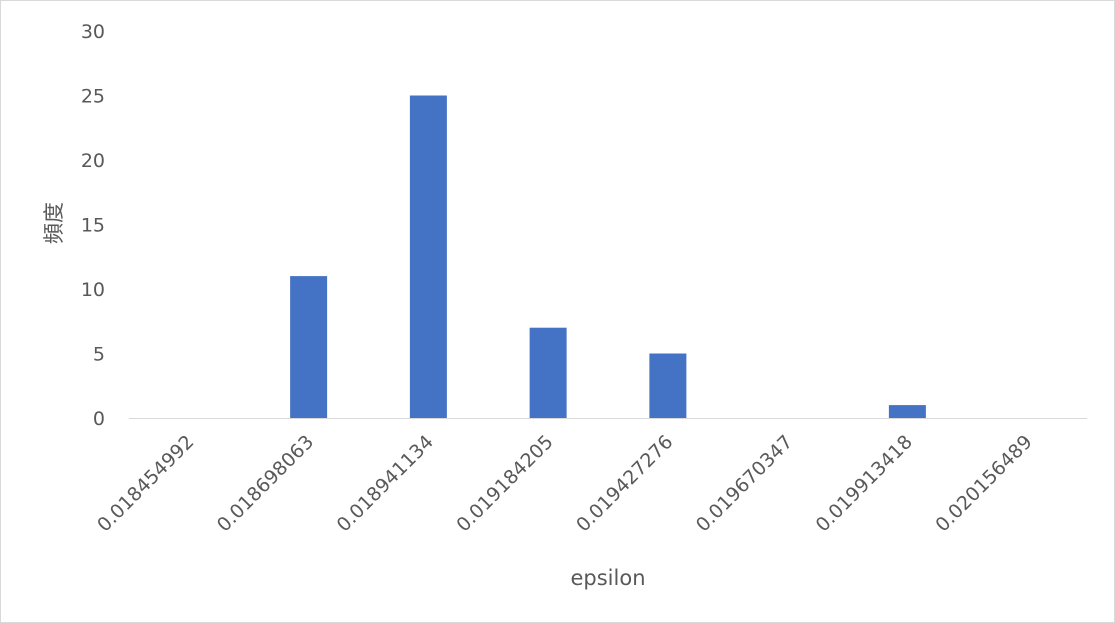 The height and width of the screenshot is (623, 1115). I want to click on x-tick-label: 0.019184205, so click(504, 483).